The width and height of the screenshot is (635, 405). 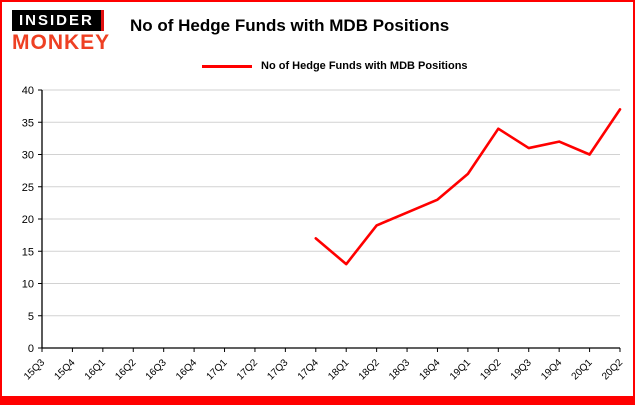 I want to click on legend: No of Hedge Funds with MDB Positions, so click(x=335, y=66).